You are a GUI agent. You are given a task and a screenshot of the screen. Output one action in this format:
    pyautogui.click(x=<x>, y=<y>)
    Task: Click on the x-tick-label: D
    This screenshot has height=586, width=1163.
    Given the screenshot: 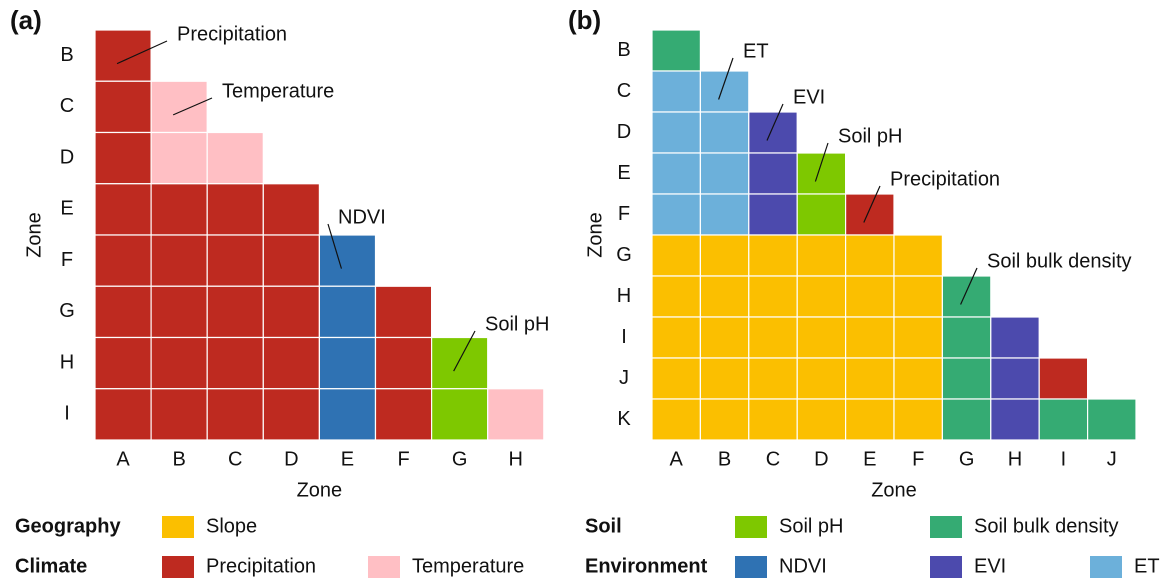 What is the action you would take?
    pyautogui.click(x=821, y=459)
    